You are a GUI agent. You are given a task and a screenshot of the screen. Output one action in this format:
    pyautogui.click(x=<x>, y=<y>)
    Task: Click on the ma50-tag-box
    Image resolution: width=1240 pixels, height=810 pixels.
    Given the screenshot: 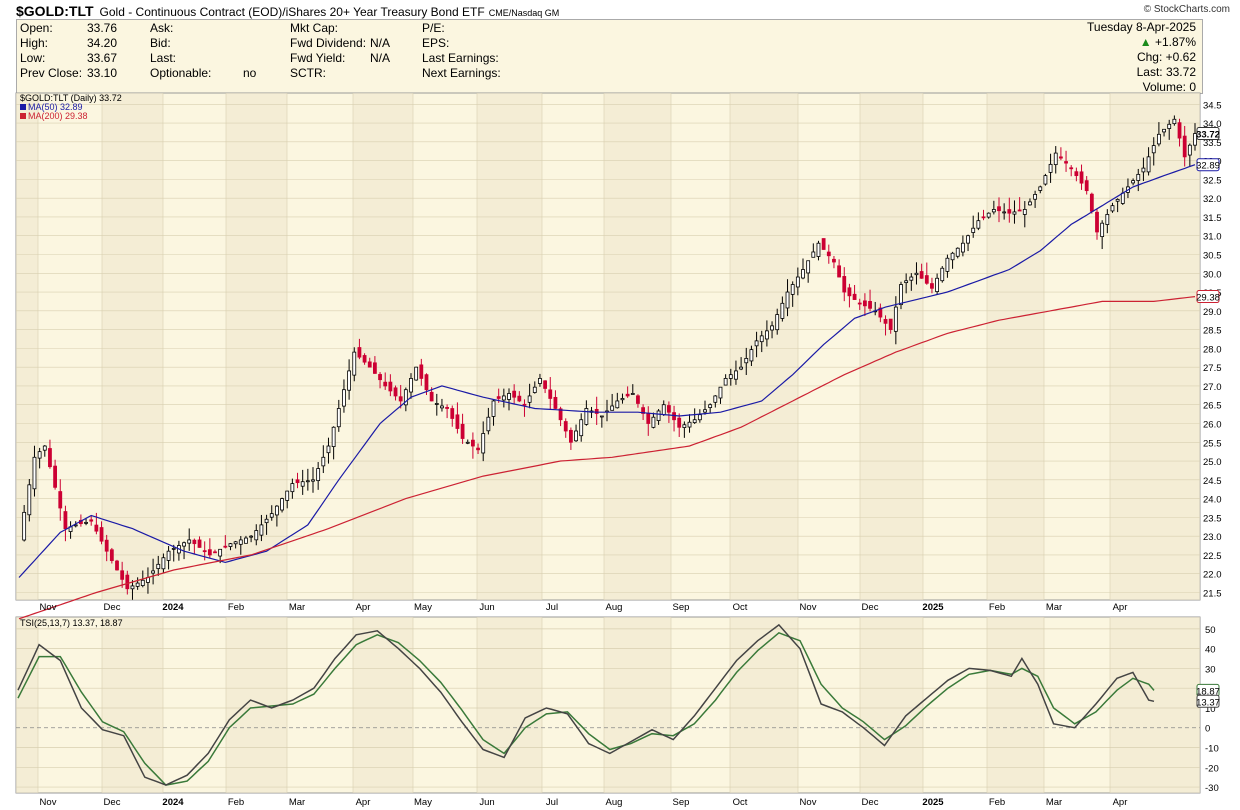 What is the action you would take?
    pyautogui.click(x=1208, y=165)
    